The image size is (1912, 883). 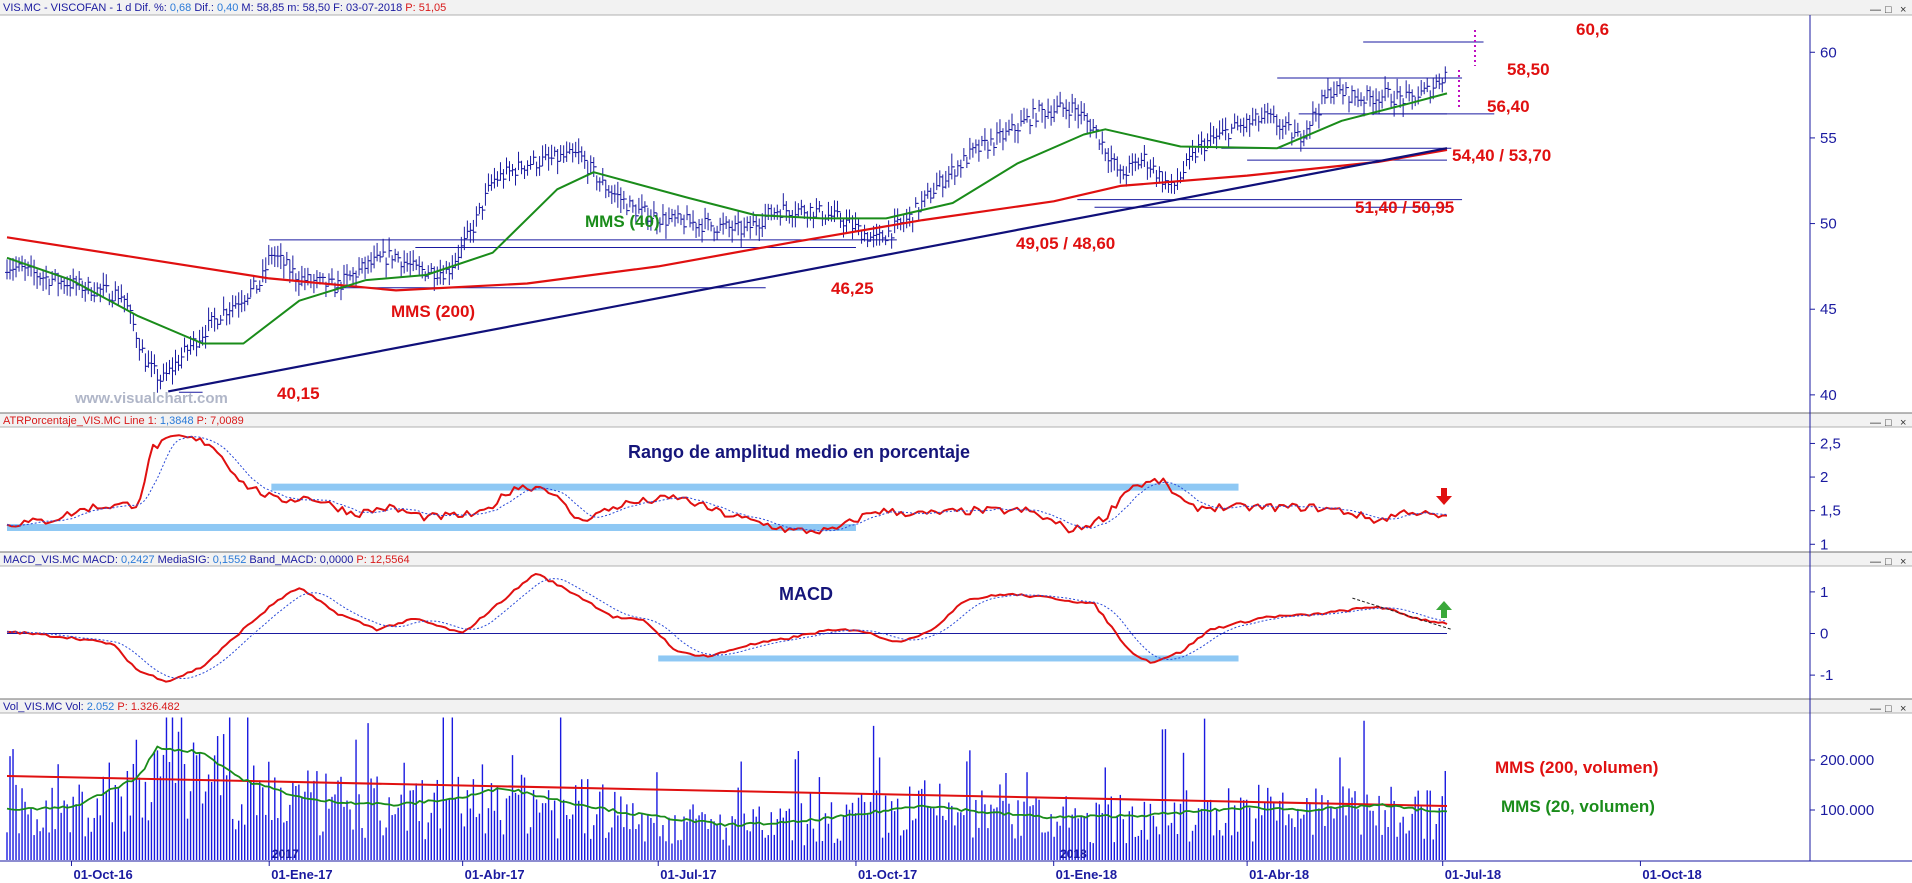 I want to click on level-label-56-40: 56,40, so click(x=1508, y=106).